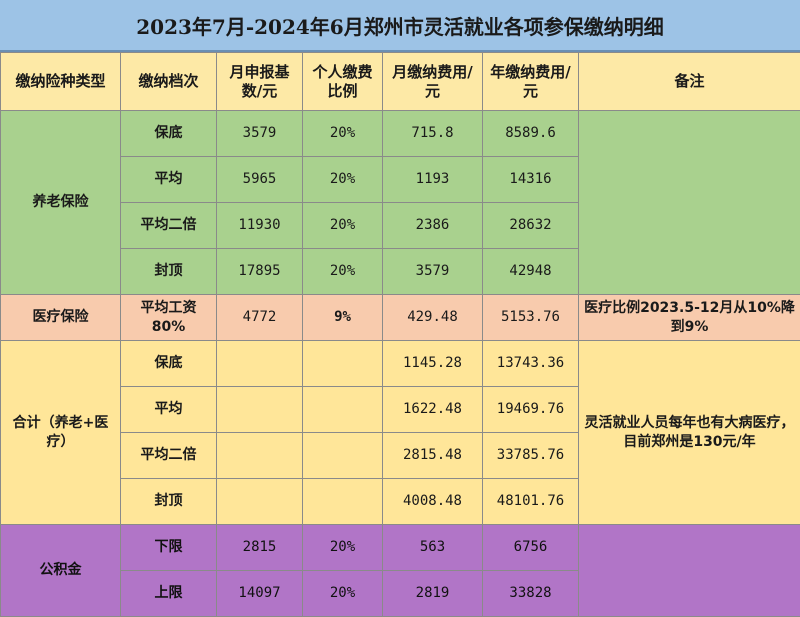 Image resolution: width=800 pixels, height=617 pixels. Describe the element at coordinates (531, 594) in the screenshot. I see `yearly-cell: 33828` at that location.